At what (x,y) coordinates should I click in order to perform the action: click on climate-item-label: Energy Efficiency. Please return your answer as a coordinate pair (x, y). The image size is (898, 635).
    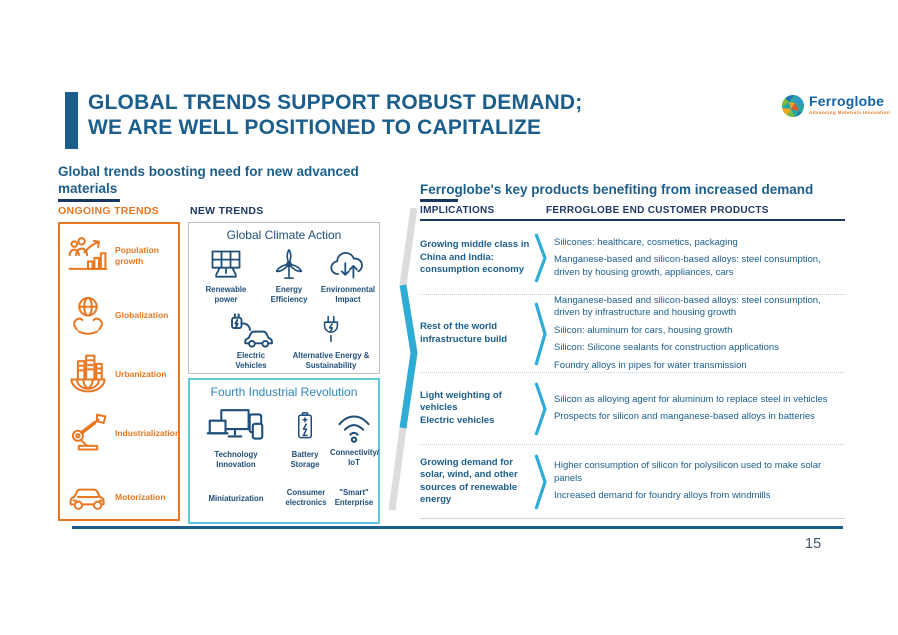
    Looking at the image, I should click on (289, 294).